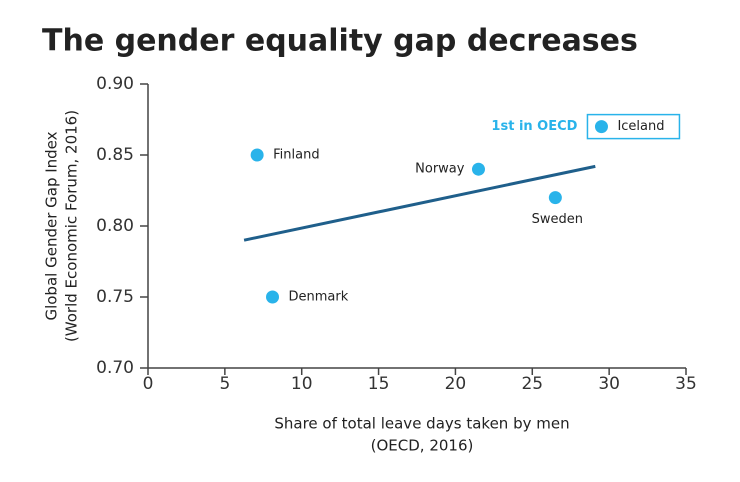 The image size is (740, 482). I want to click on x-tick-label: 0, so click(148, 384).